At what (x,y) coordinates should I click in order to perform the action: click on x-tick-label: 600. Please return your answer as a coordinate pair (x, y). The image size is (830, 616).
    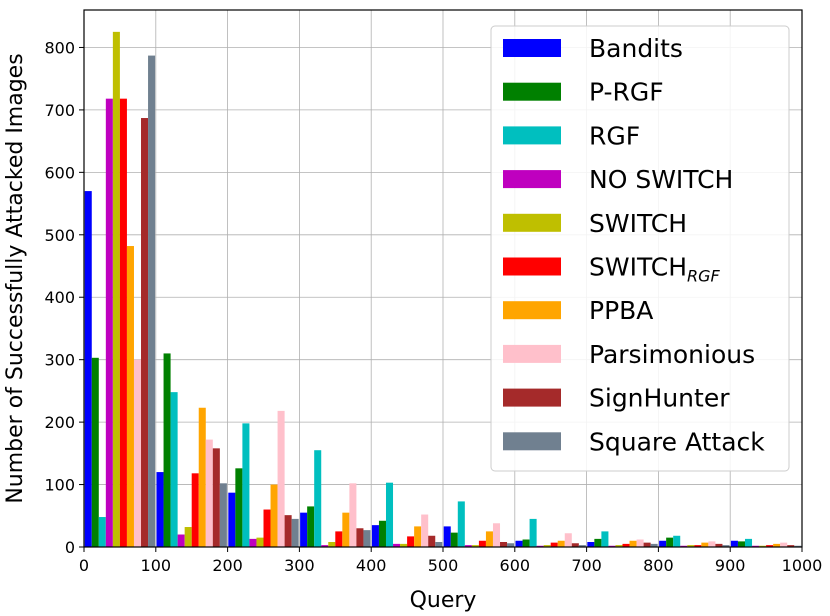
    Looking at the image, I should click on (515, 565).